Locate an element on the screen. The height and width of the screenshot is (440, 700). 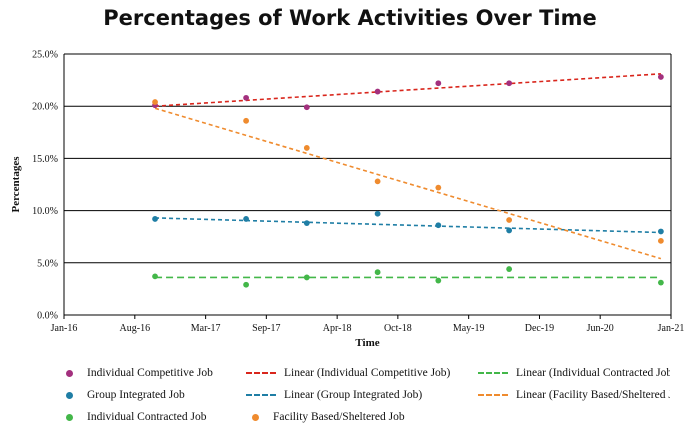
x-tick-label: Jun-20 is located at coordinates (600, 328).